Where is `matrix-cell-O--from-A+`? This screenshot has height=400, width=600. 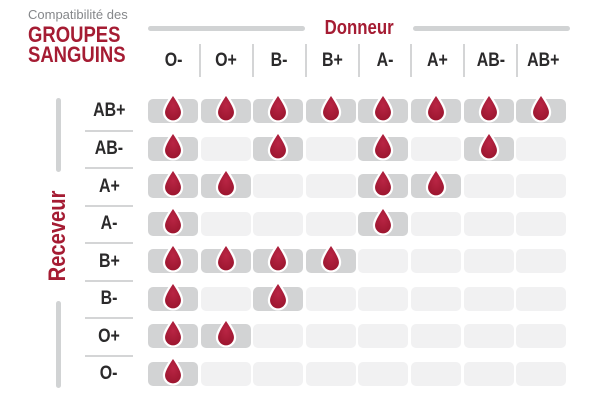 matrix-cell-O--from-A+ is located at coordinates (435, 373).